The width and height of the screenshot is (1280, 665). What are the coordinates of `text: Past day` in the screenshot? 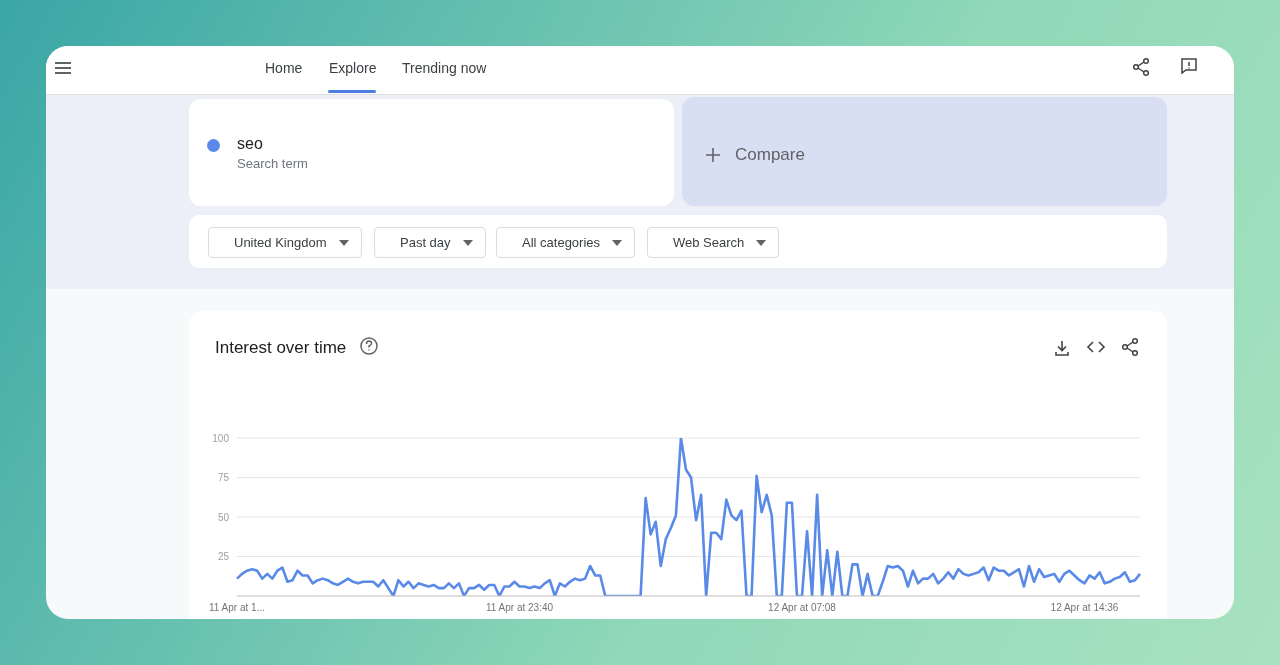 It's located at (425, 242).